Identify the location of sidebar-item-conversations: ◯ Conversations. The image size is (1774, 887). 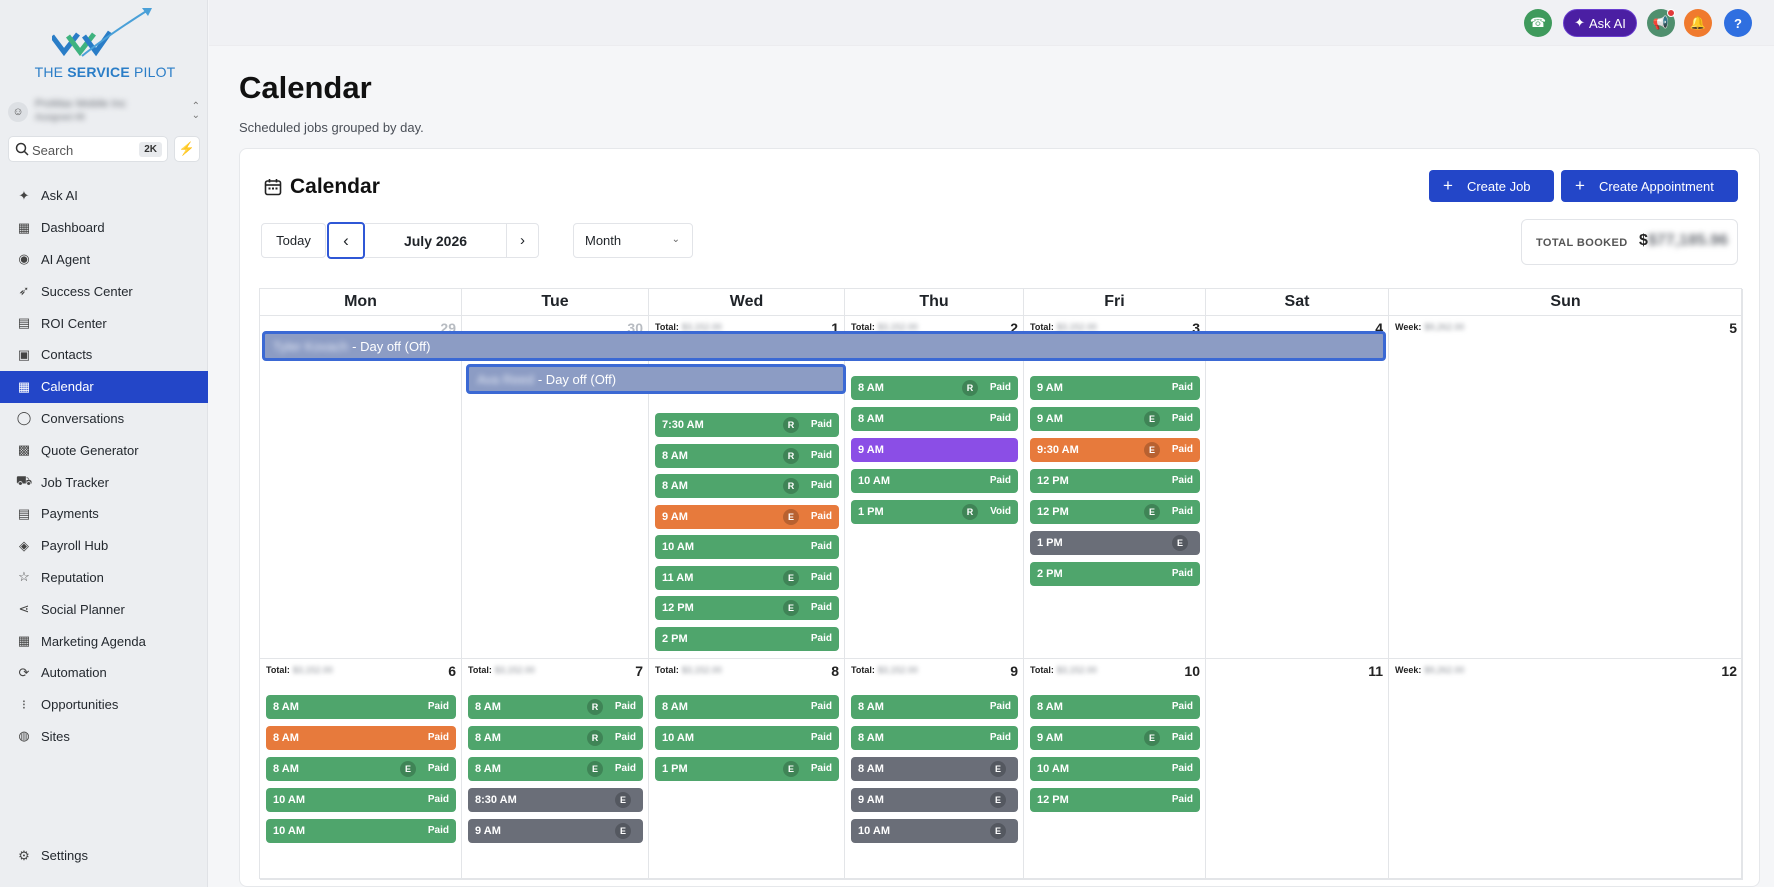
(104, 419).